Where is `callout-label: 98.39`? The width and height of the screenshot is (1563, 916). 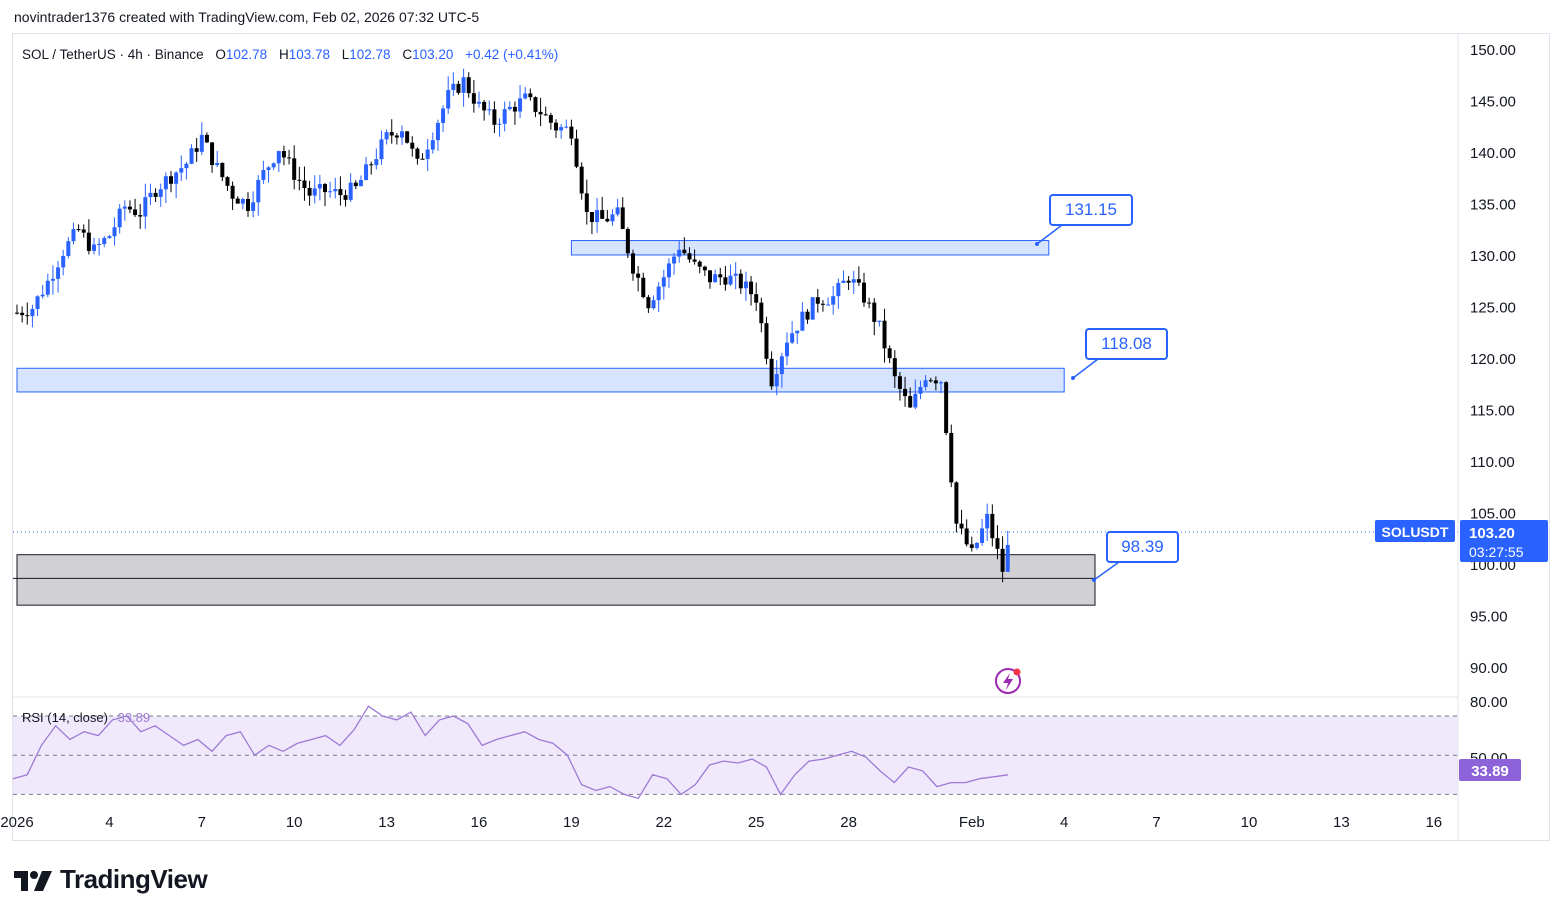 callout-label: 98.39 is located at coordinates (1142, 546).